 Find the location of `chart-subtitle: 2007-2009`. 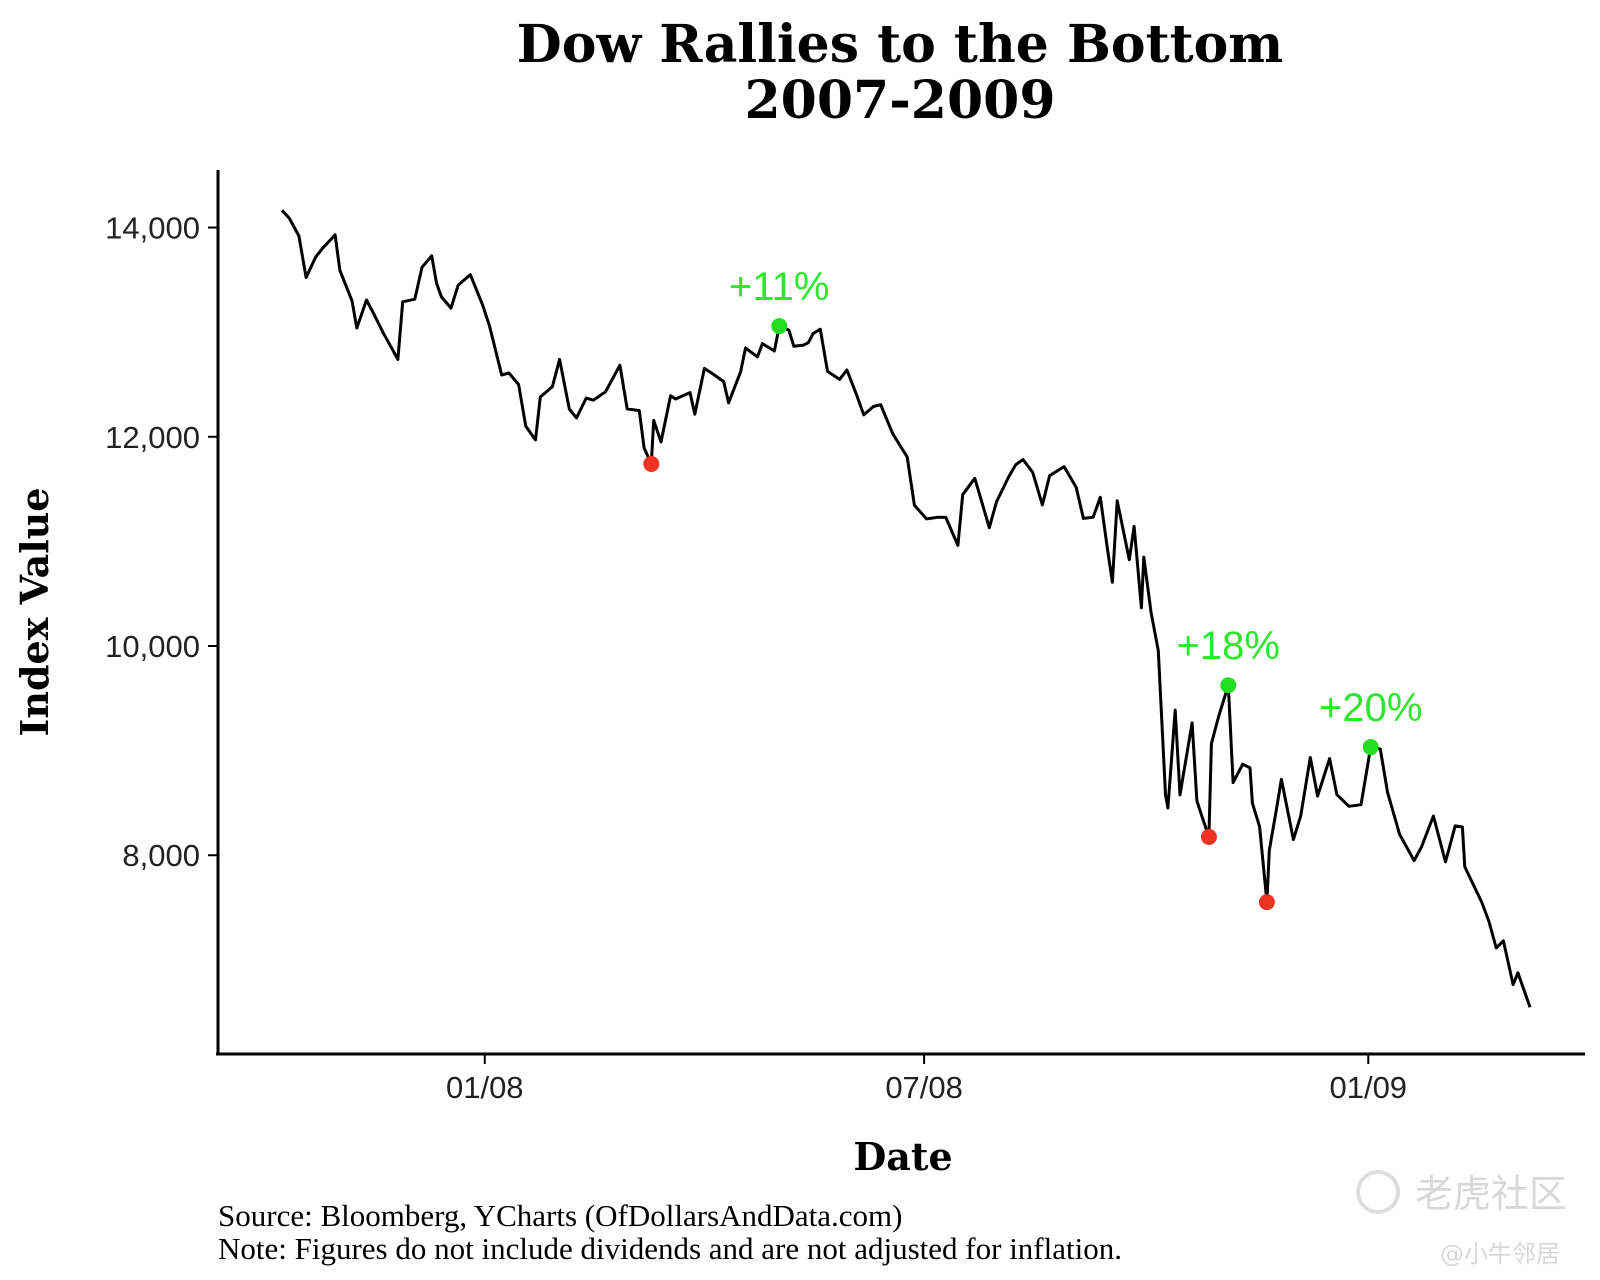

chart-subtitle: 2007-2009 is located at coordinates (899, 100).